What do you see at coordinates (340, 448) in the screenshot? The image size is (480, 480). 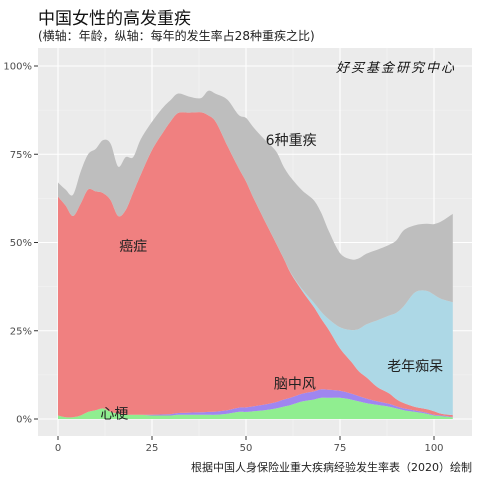 I see `x-tick-label: 75` at bounding box center [340, 448].